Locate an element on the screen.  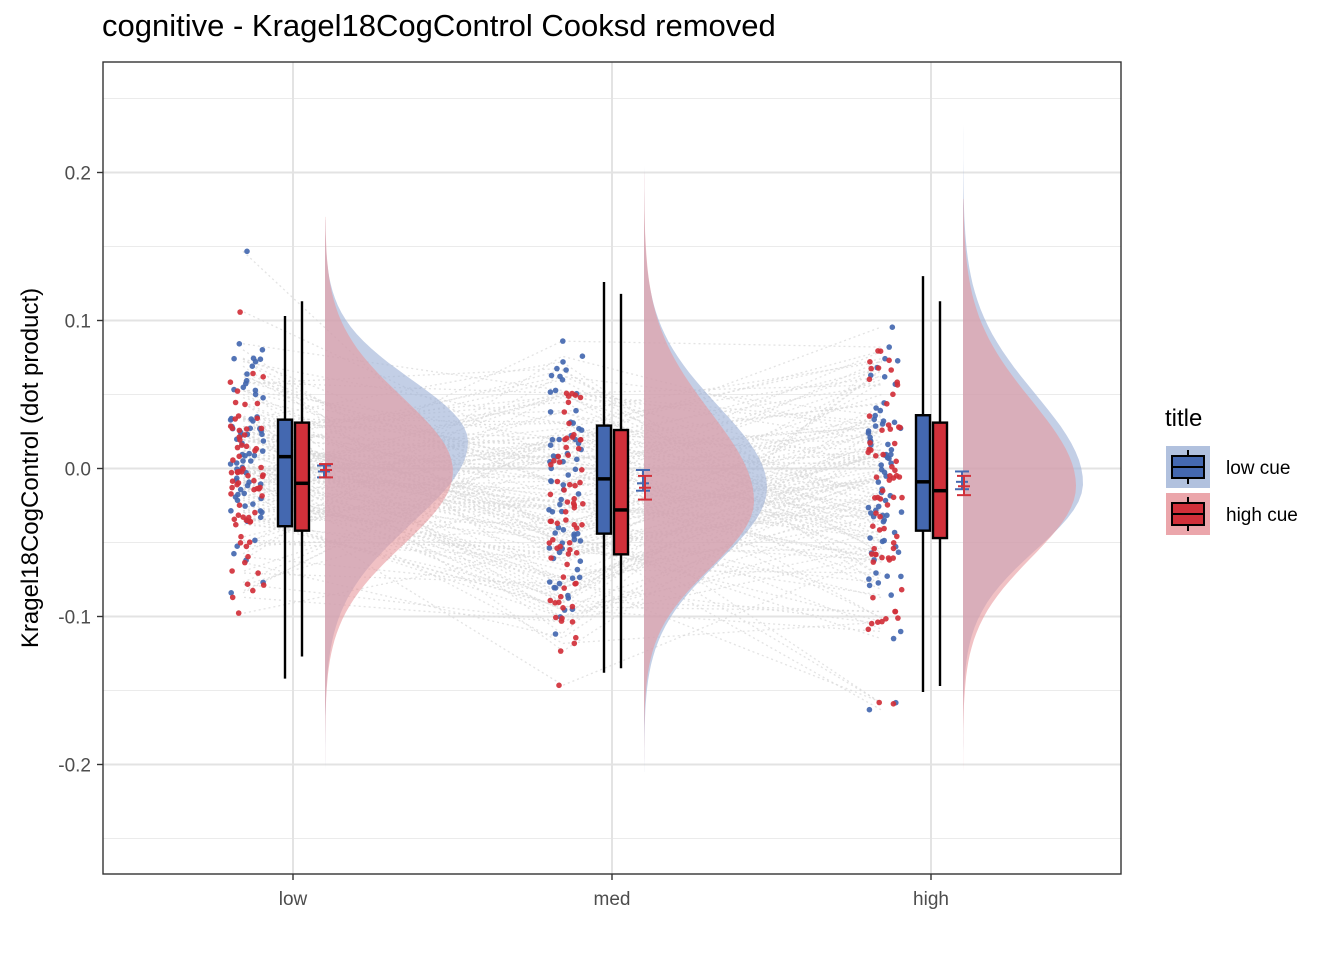
density-high-cue-low is located at coordinates (389, 494).